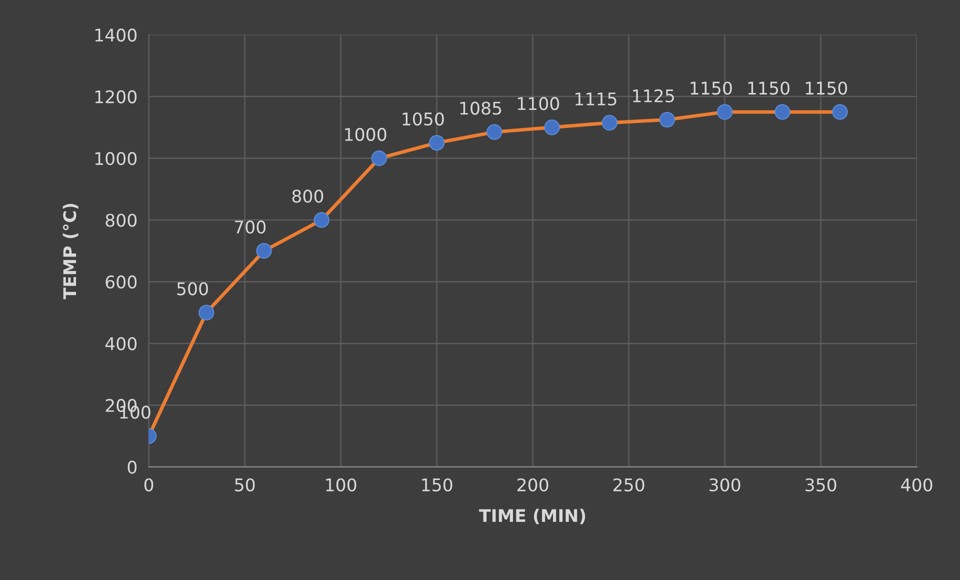 This screenshot has height=580, width=960. Describe the element at coordinates (533, 485) in the screenshot. I see `x-tick-label: 200` at that location.